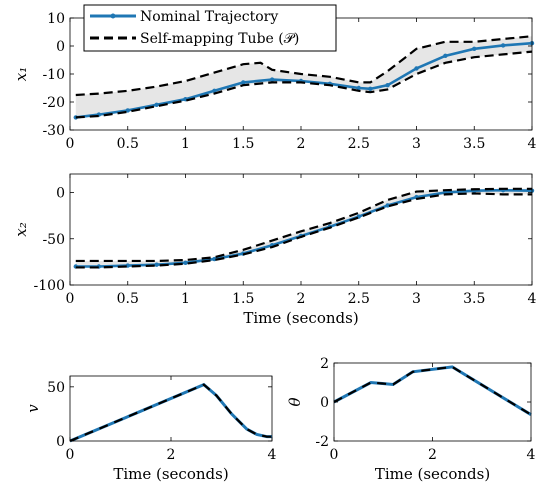 The image size is (546, 495). What do you see at coordinates (322, 442) in the screenshot?
I see `ytick-label-theta-0: -2` at bounding box center [322, 442].